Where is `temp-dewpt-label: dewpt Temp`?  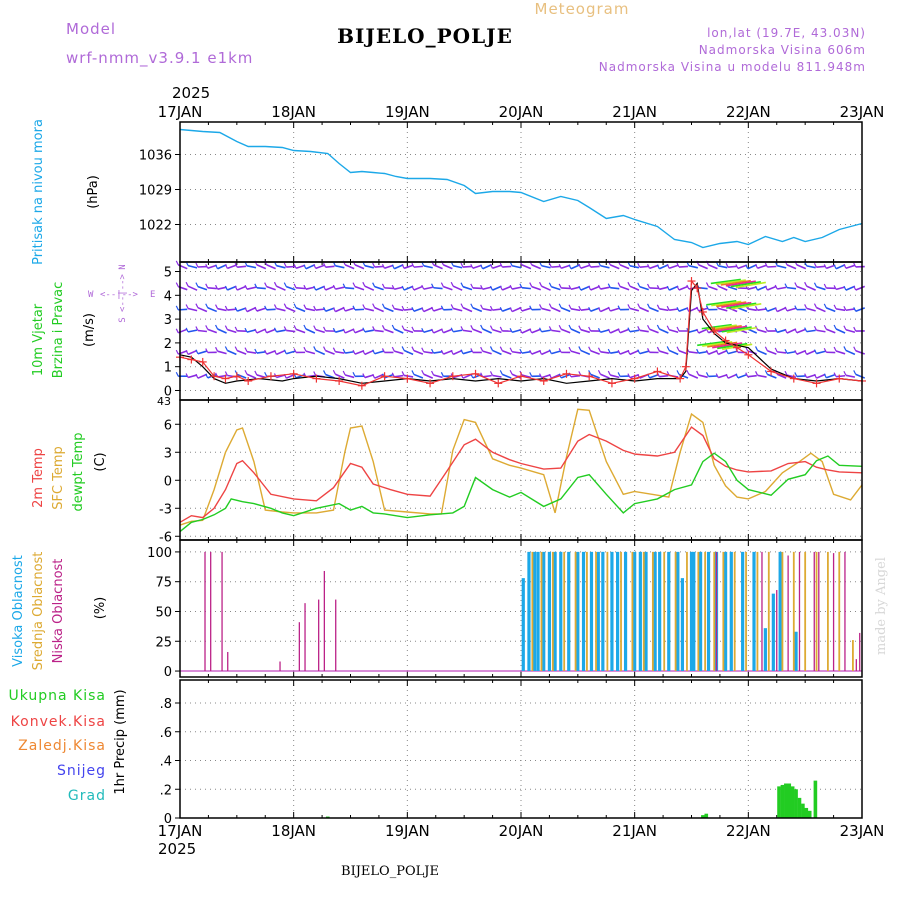 temp-dewpt-label: dewpt Temp is located at coordinates (78, 471).